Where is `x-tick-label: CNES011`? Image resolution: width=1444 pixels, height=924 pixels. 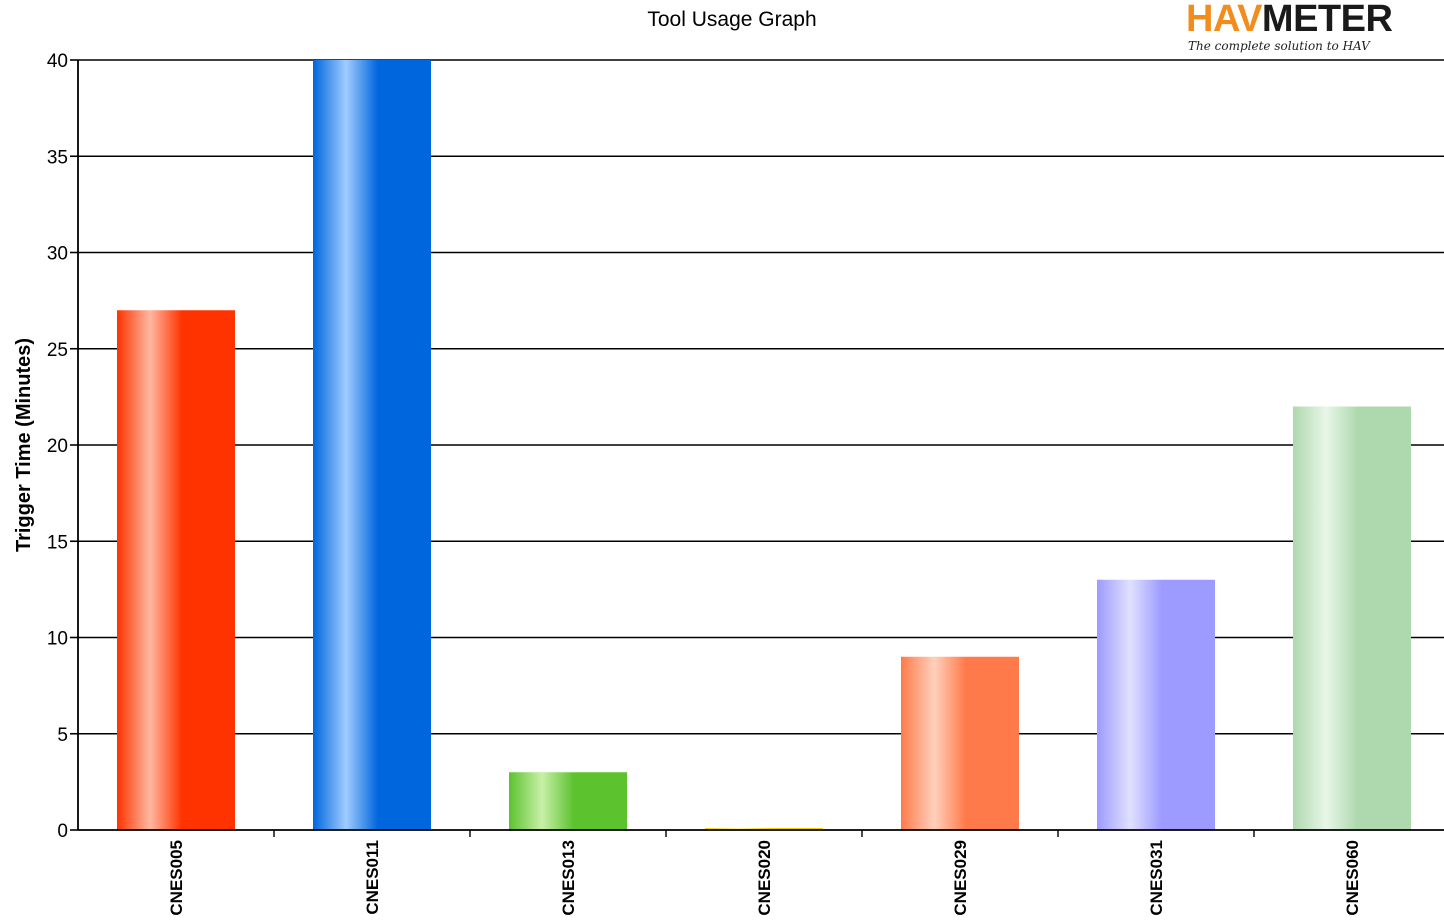
x-tick-label: CNES011 is located at coordinates (372, 877).